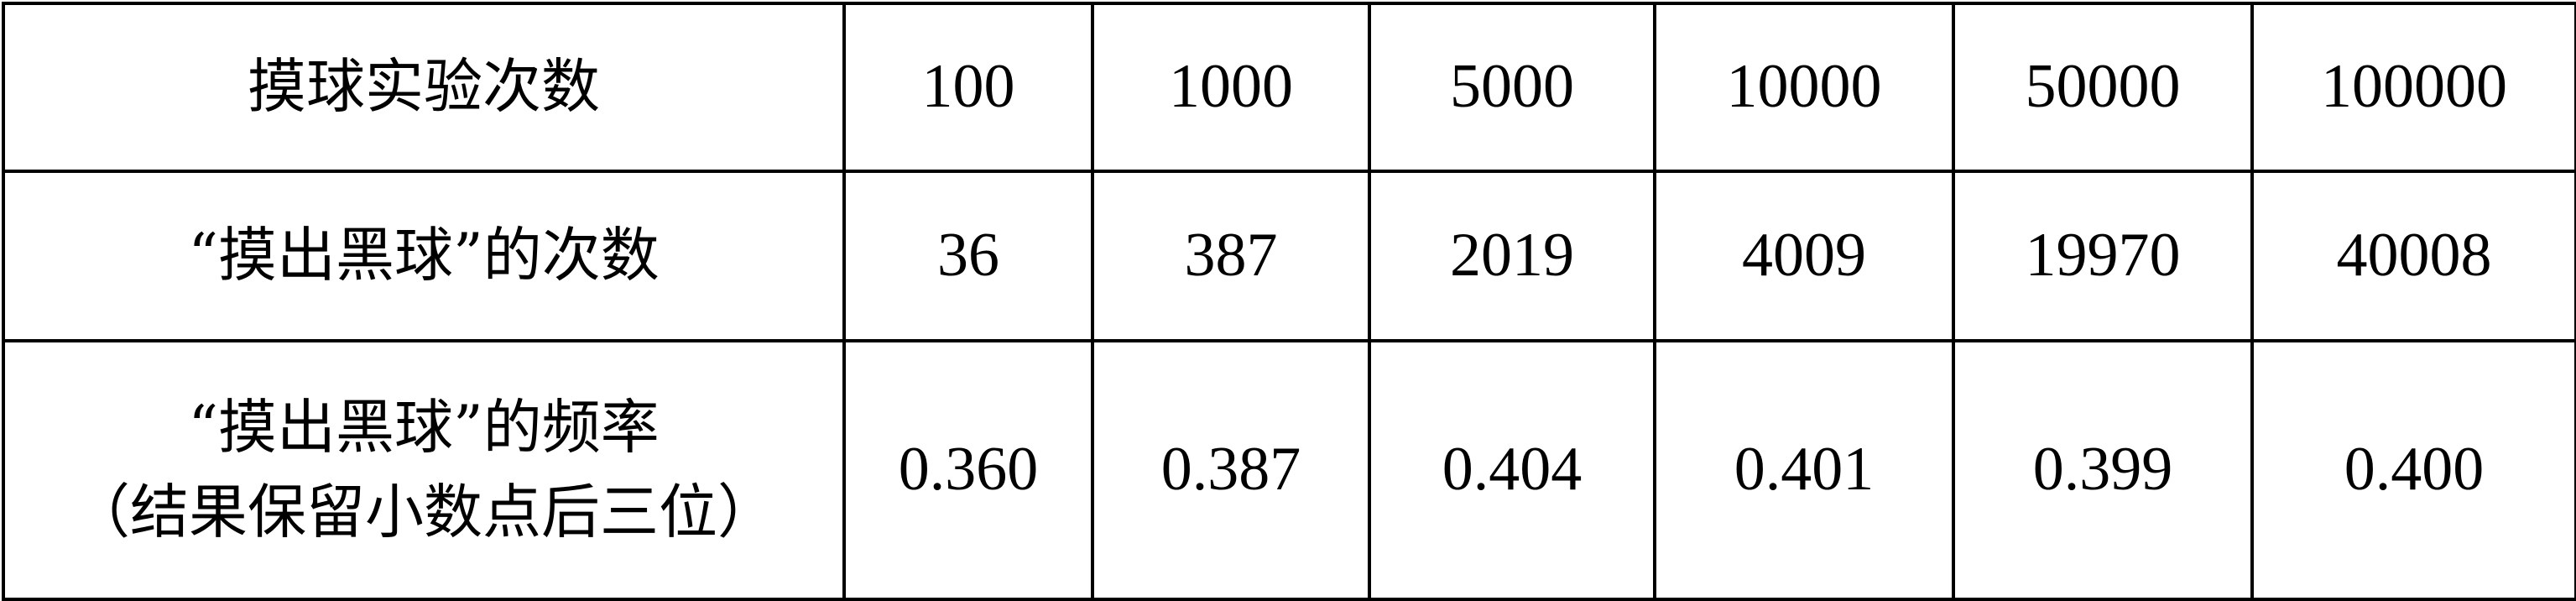 The image size is (2576, 601). What do you see at coordinates (2103, 256) in the screenshot?
I see `cell-count-5: 19970` at bounding box center [2103, 256].